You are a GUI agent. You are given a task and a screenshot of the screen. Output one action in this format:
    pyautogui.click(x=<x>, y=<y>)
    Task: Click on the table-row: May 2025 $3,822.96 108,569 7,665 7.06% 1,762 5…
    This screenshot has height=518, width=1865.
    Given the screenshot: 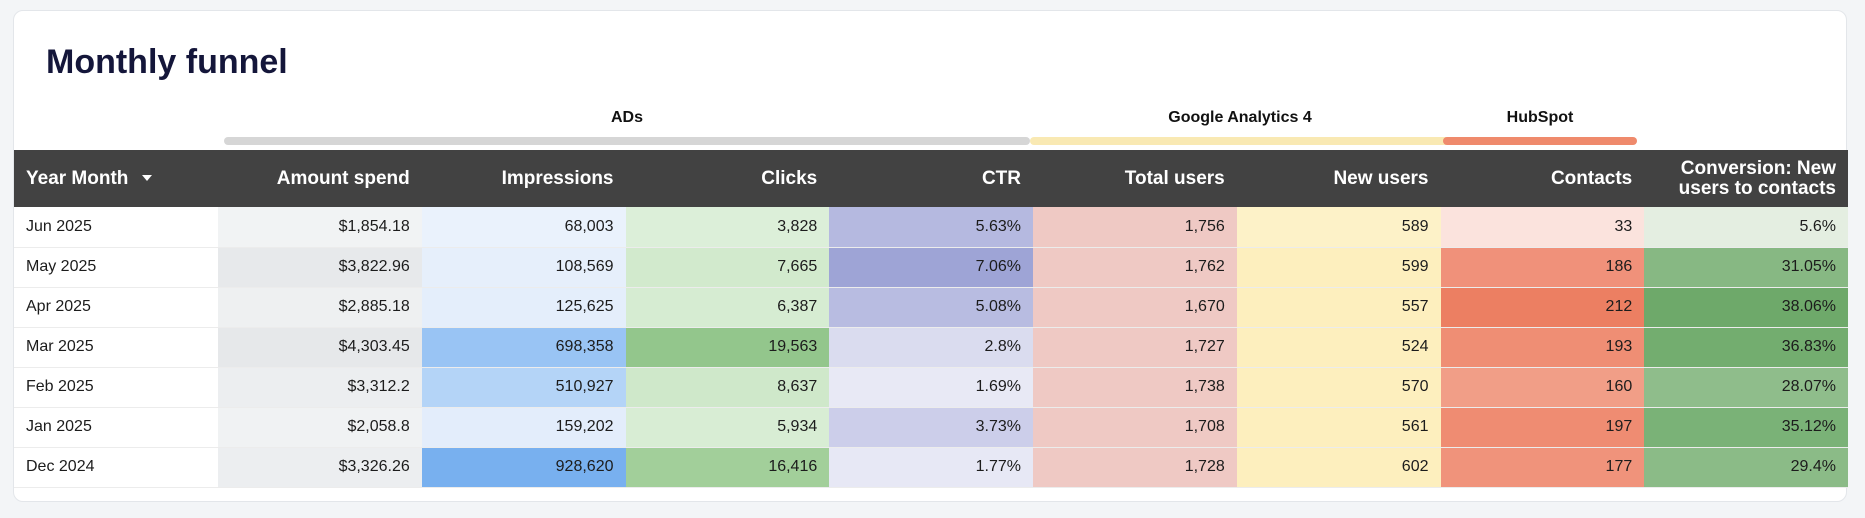 What is the action you would take?
    pyautogui.click(x=931, y=267)
    